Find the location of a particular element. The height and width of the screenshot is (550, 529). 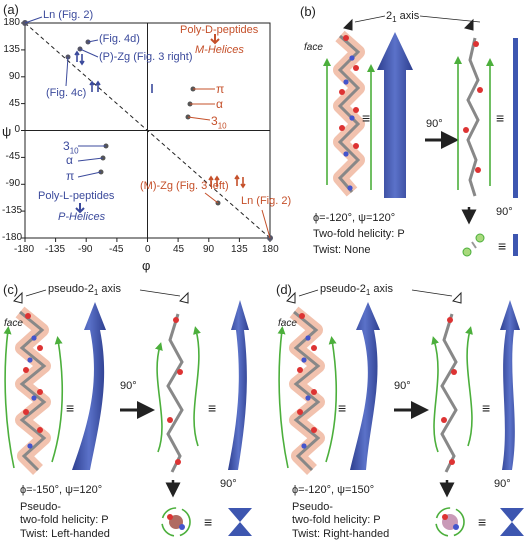

y-tick: -180 is located at coordinates (12, 237).